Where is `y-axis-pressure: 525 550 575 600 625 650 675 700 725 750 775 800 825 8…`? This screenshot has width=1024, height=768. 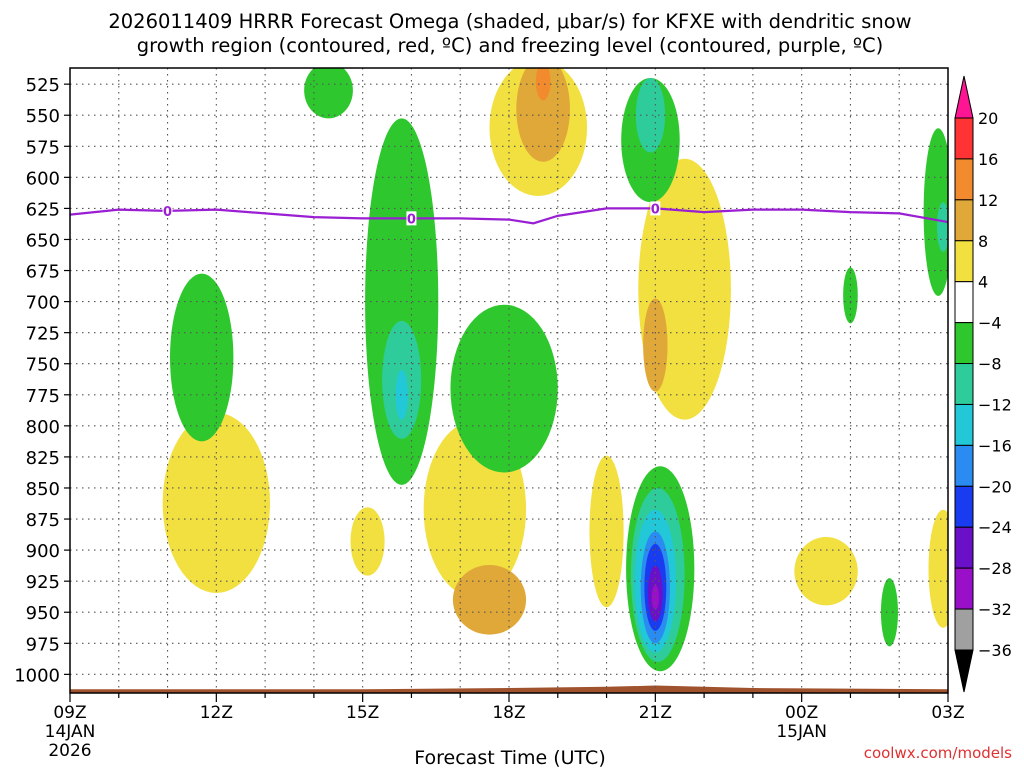 y-axis-pressure: 525 550 575 600 625 650 675 700 725 750 775 800 825 8… is located at coordinates (42, 380).